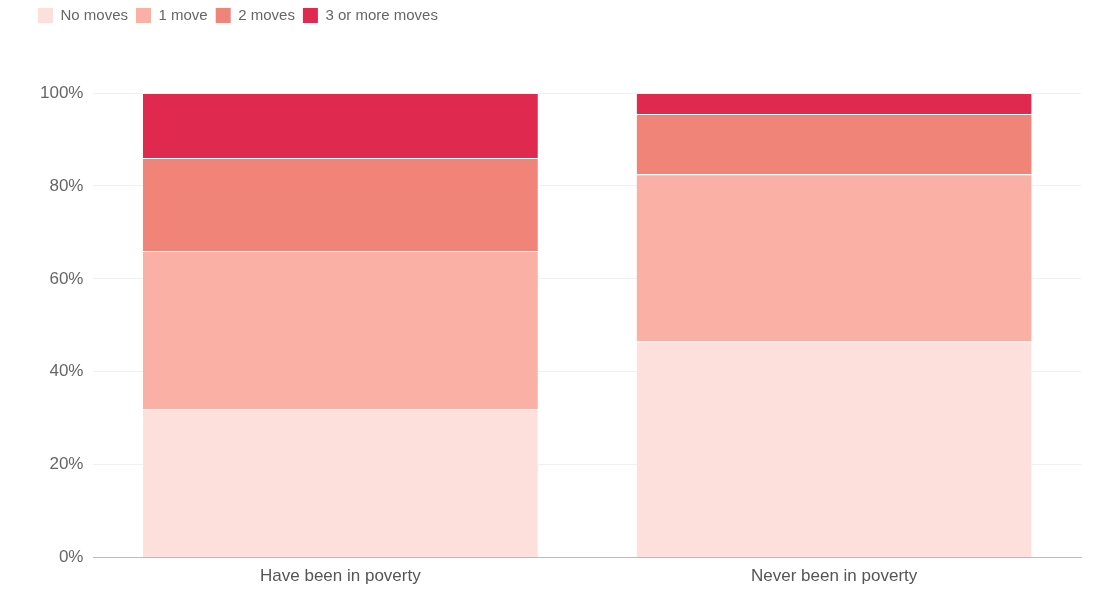 The image size is (1096, 590). Describe the element at coordinates (94, 14) in the screenshot. I see `legend-label: No moves` at that location.